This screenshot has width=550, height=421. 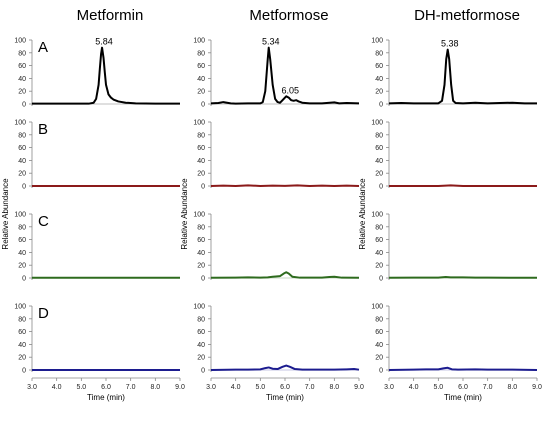 I want to click on panel-A-1: 0 20 40 60 80 100, so click(x=276, y=73).